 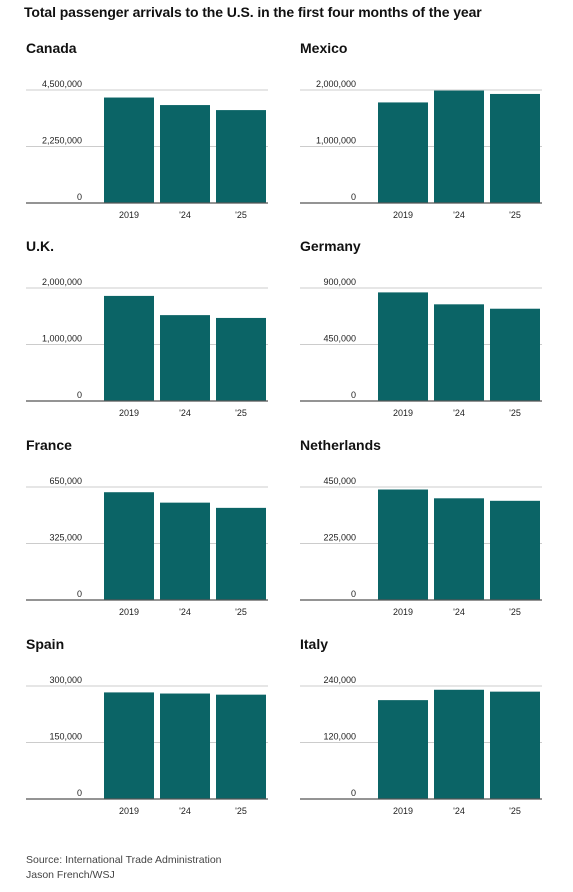 I want to click on bar-chart: 650,000 325,000 0 2019 '24 '25, so click(x=147, y=546).